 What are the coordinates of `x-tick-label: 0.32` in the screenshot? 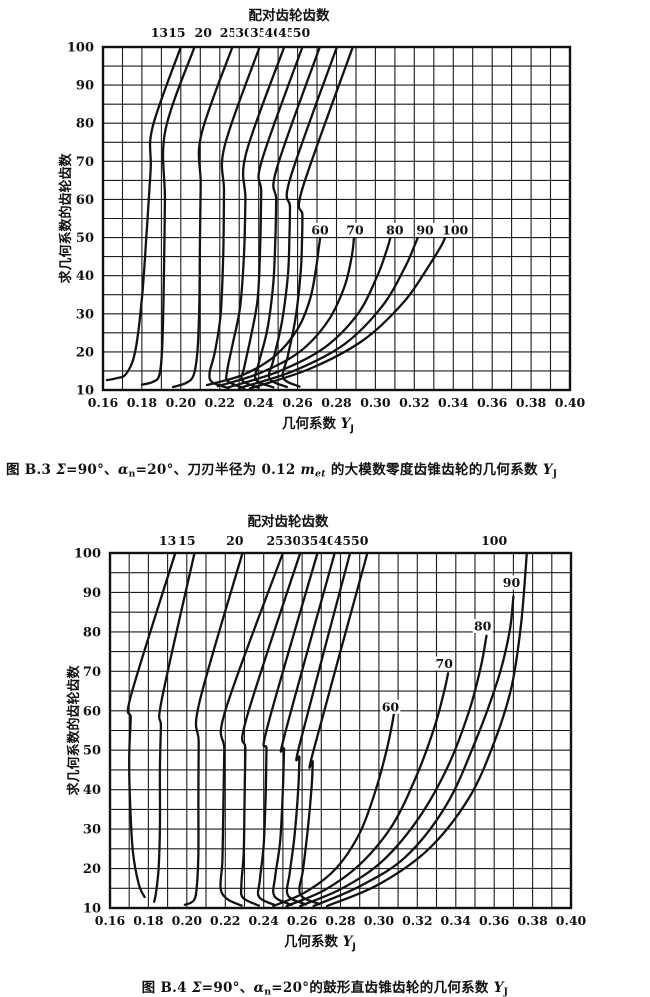 It's located at (417, 920).